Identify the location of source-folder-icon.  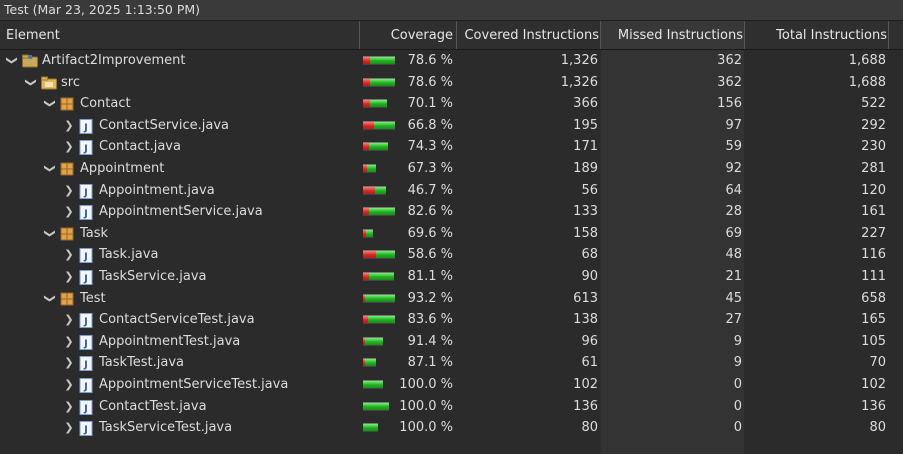
(49, 83).